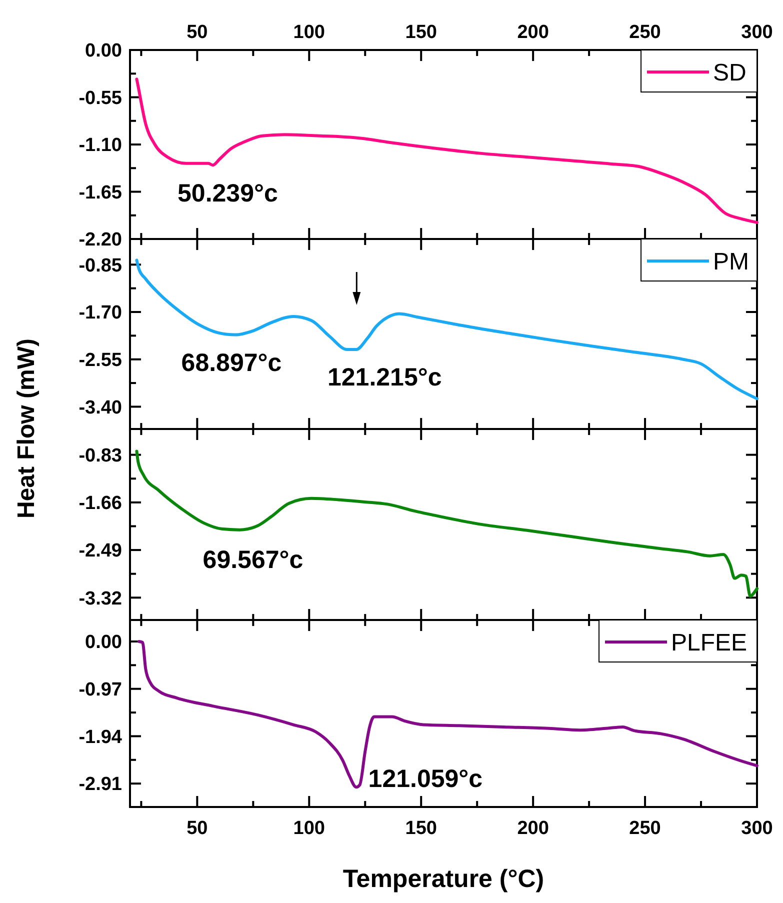  I want to click on x-tick-label: 200, so click(533, 828).